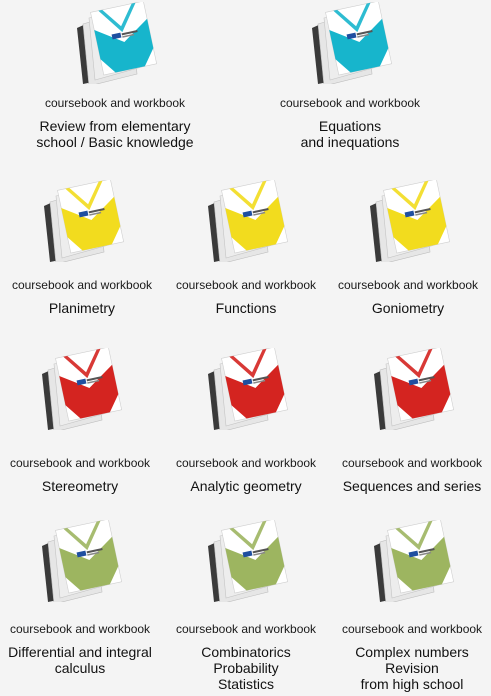  I want to click on book-title: Functions, so click(246, 308).